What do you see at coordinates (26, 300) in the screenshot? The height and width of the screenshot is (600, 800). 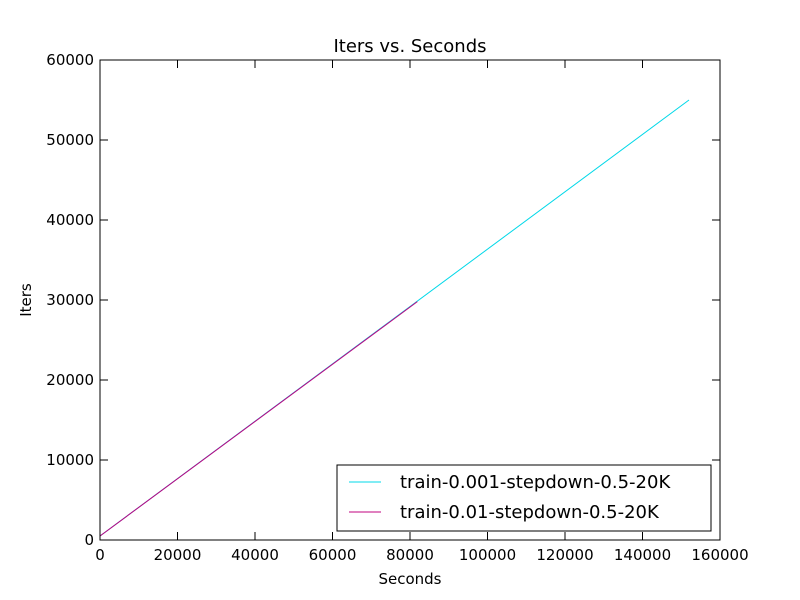 I see `y-axis-label: Iters` at bounding box center [26, 300].